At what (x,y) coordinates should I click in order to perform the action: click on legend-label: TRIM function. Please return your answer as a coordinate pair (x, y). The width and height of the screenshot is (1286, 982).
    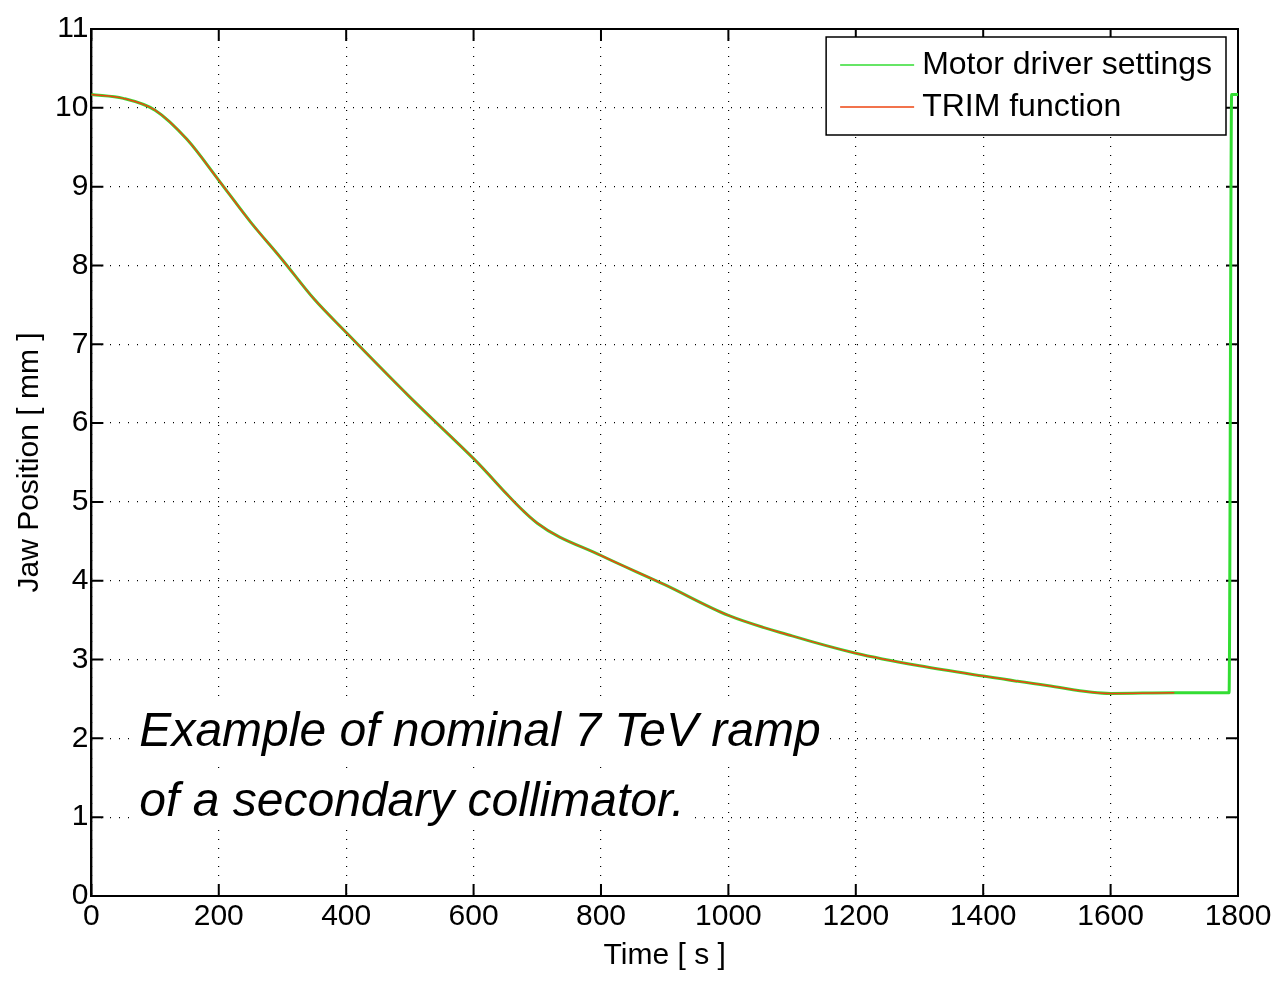
    Looking at the image, I should click on (1022, 104).